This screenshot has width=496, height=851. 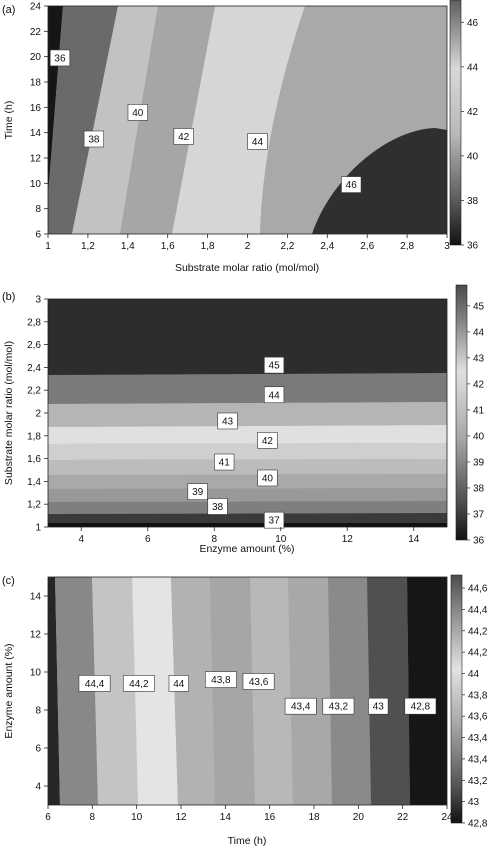 I want to click on panel-a-x-tick-label: 2,6, so click(x=367, y=246).